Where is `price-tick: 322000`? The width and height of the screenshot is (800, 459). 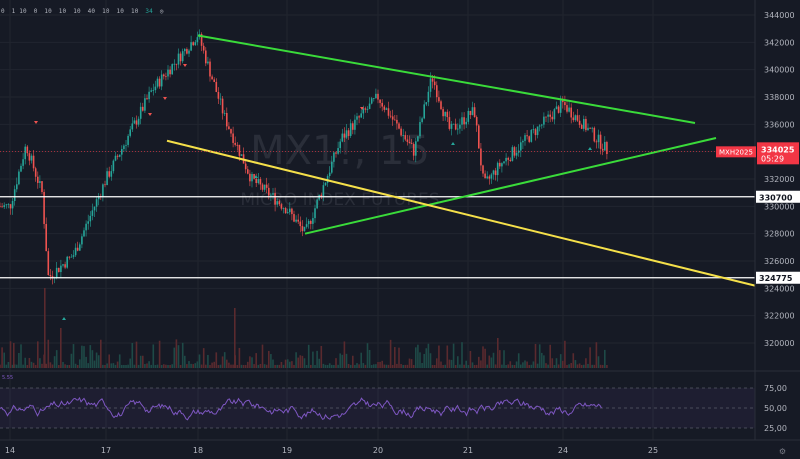
price-tick: 322000 is located at coordinates (779, 316).